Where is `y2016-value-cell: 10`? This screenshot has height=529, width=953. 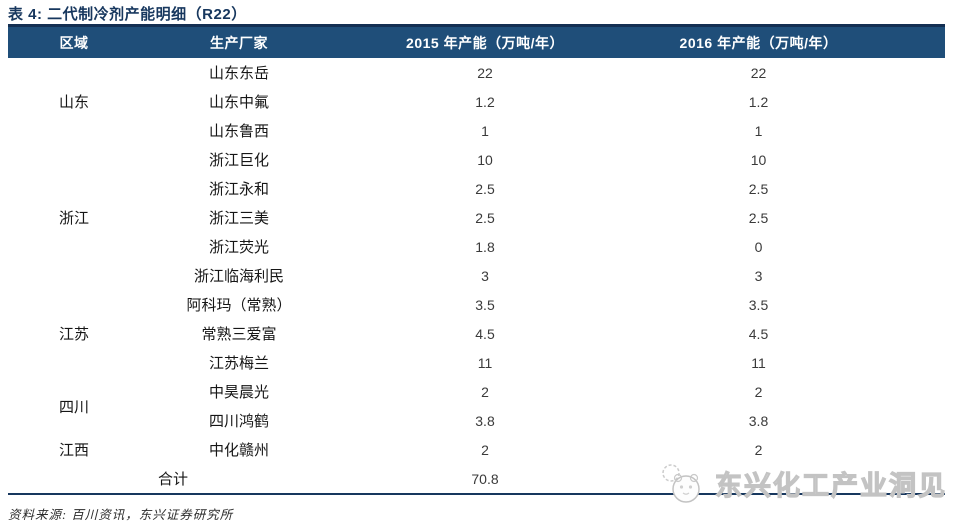
y2016-value-cell: 10 is located at coordinates (758, 159).